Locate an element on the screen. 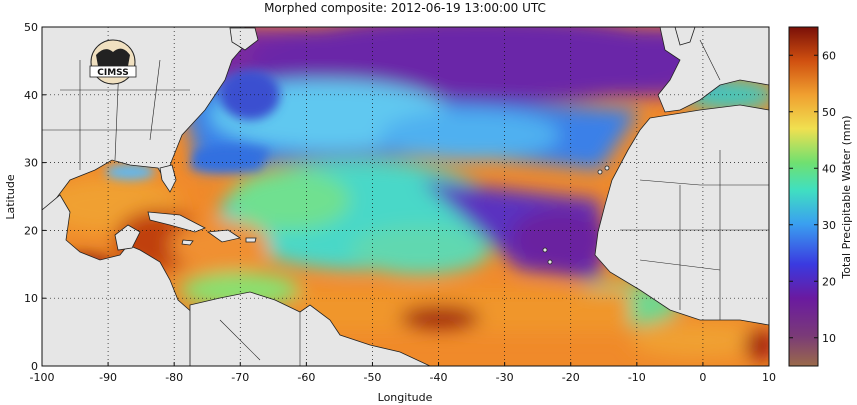 The width and height of the screenshot is (857, 405). y-axis-ticks: 0 10 20 30 40 50 is located at coordinates (35, 197).